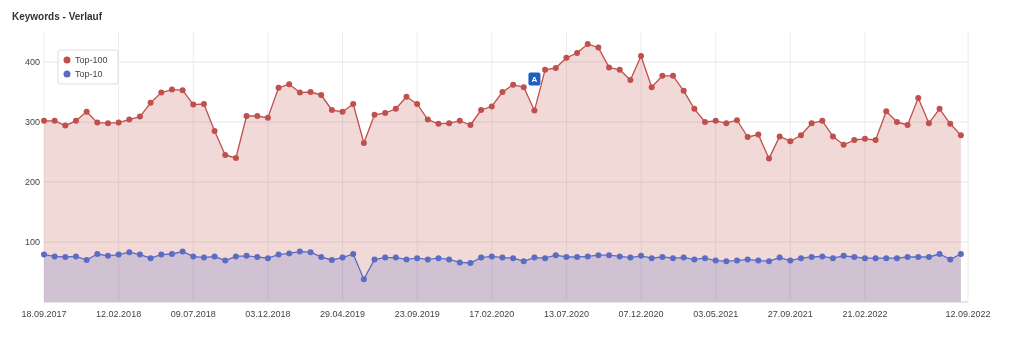 The image size is (1024, 339). I want to click on x-tick-label: 07.12.2020, so click(641, 314).